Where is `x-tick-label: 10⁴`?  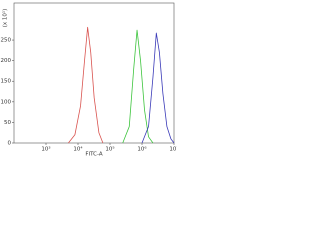 x-tick-label: 10⁴ is located at coordinates (78, 149).